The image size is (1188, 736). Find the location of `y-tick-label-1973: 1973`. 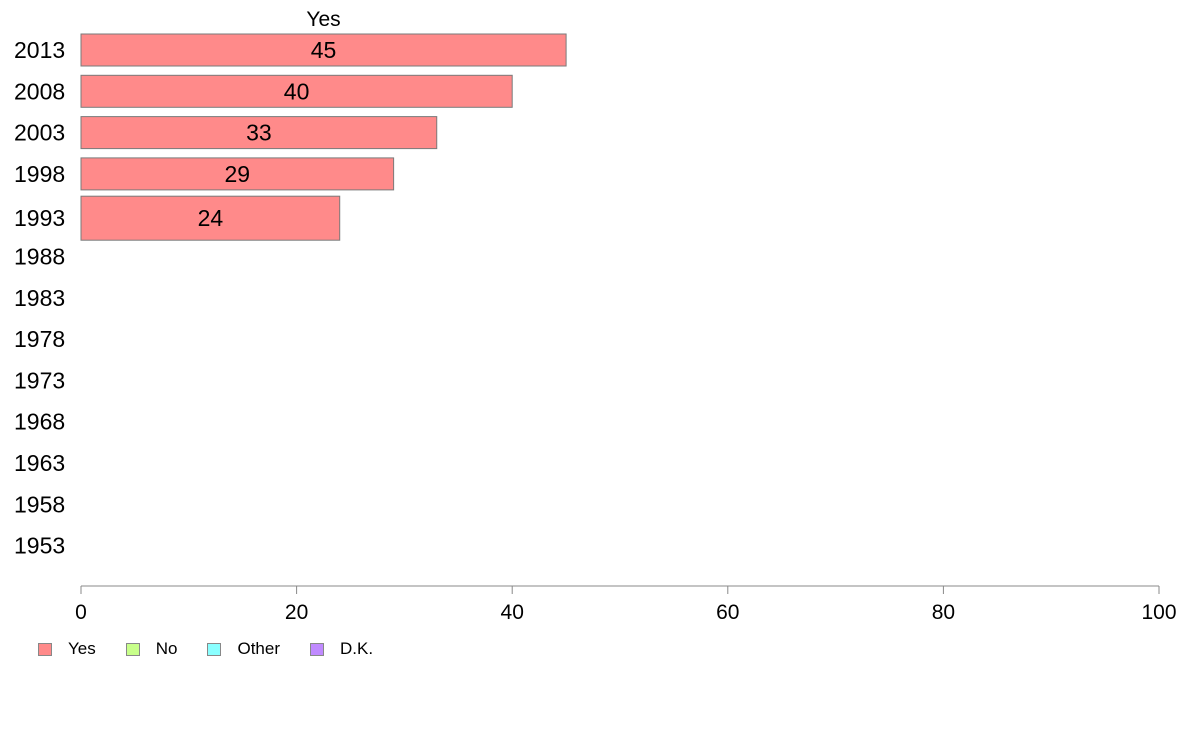

y-tick-label-1973: 1973 is located at coordinates (39, 380).